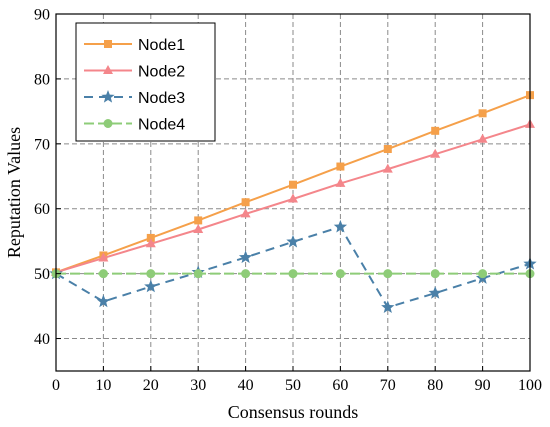 This screenshot has height=427, width=550. I want to click on x-tick-label: 90, so click(483, 385).